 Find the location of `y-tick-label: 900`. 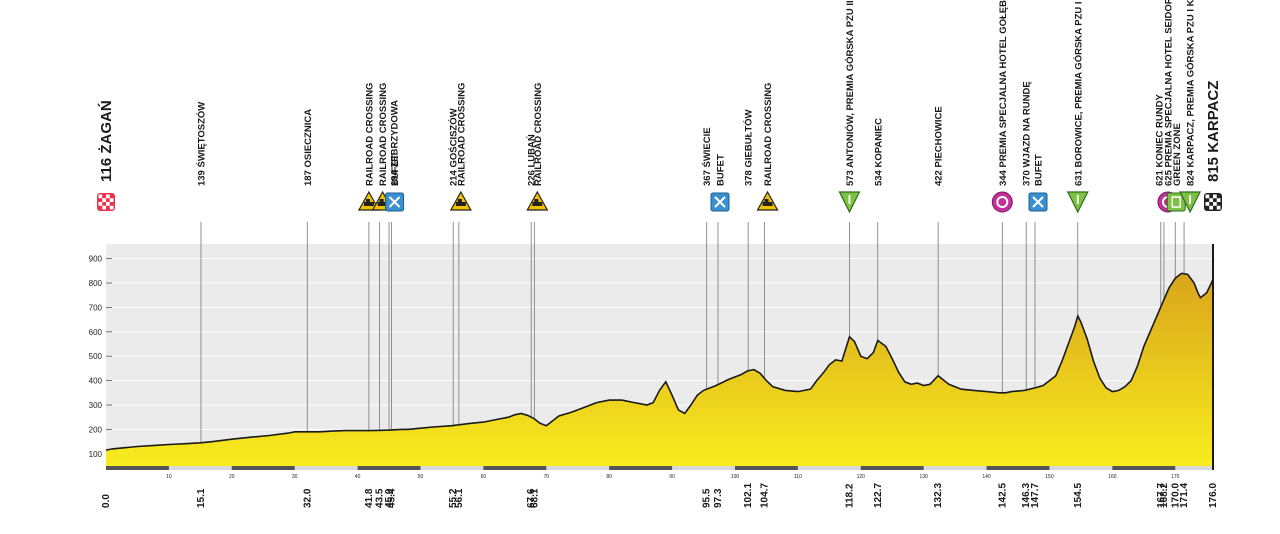

y-tick-label: 900 is located at coordinates (96, 259).